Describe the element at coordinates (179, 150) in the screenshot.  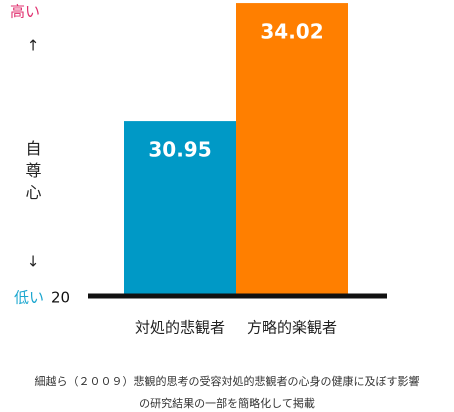
I see `value-label: 30.95` at that location.